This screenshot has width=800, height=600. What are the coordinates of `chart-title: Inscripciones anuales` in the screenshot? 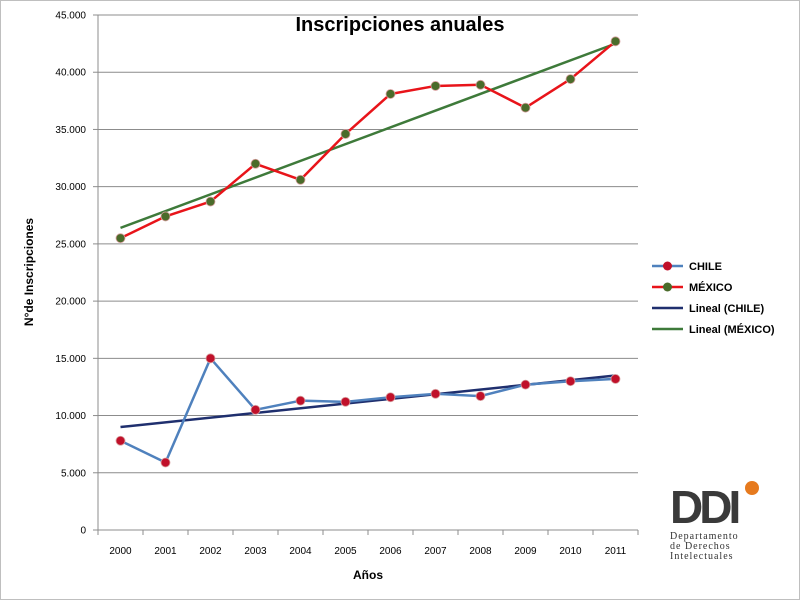 It's located at (400, 25).